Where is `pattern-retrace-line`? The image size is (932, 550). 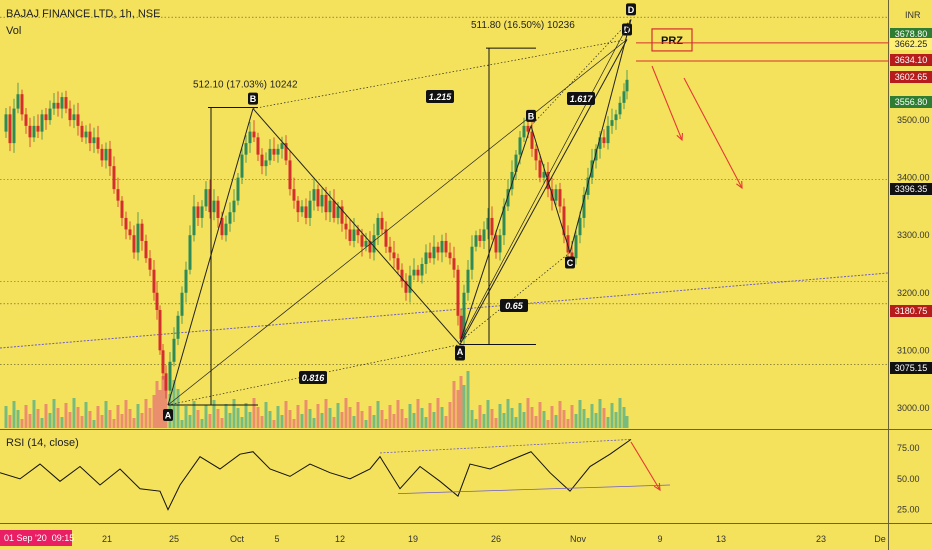
pattern-retrace-line is located at coordinates (440, 74).